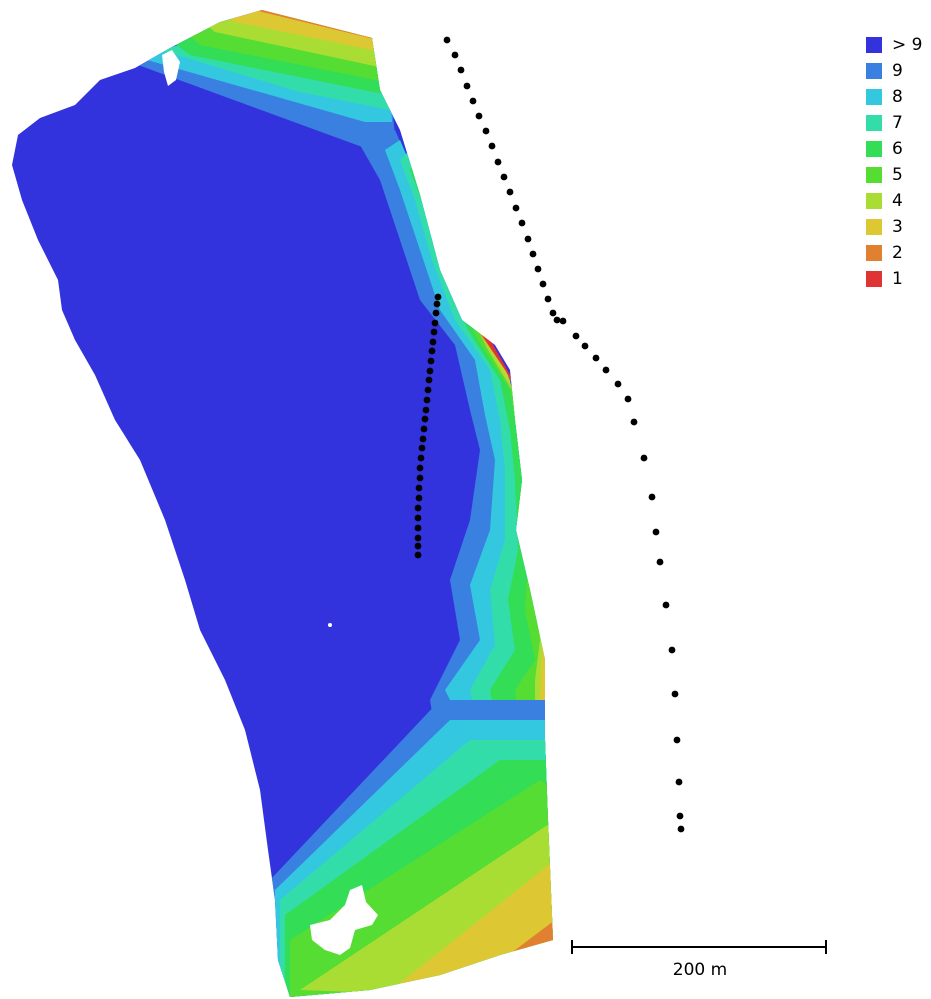 This screenshot has width=931, height=999. Describe the element at coordinates (699, 947) in the screenshot. I see `scale-bar` at that location.